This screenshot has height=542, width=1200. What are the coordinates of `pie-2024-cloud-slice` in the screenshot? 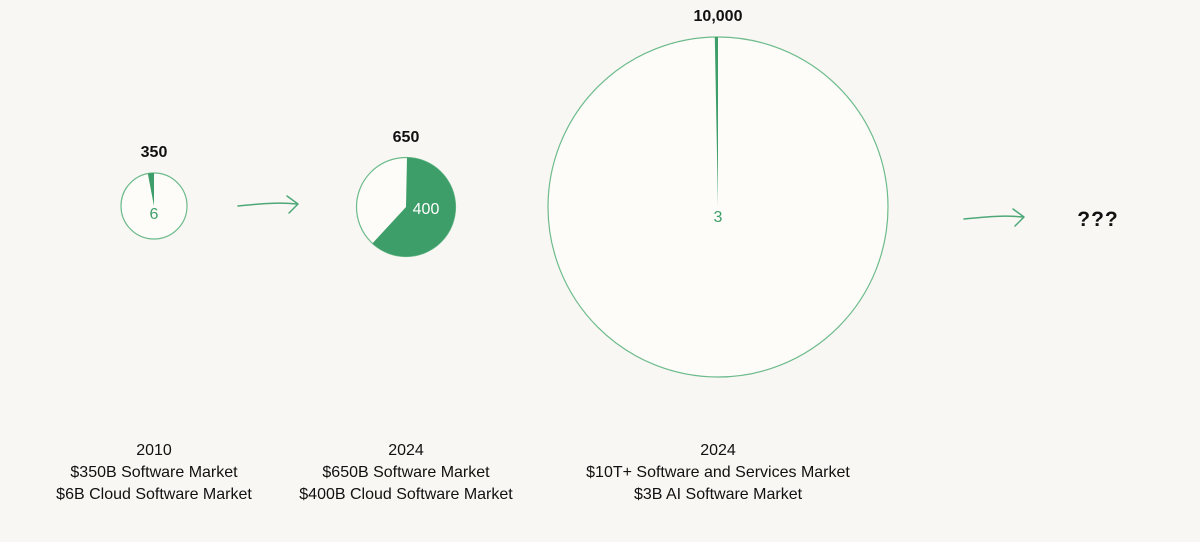 It's located at (414, 207).